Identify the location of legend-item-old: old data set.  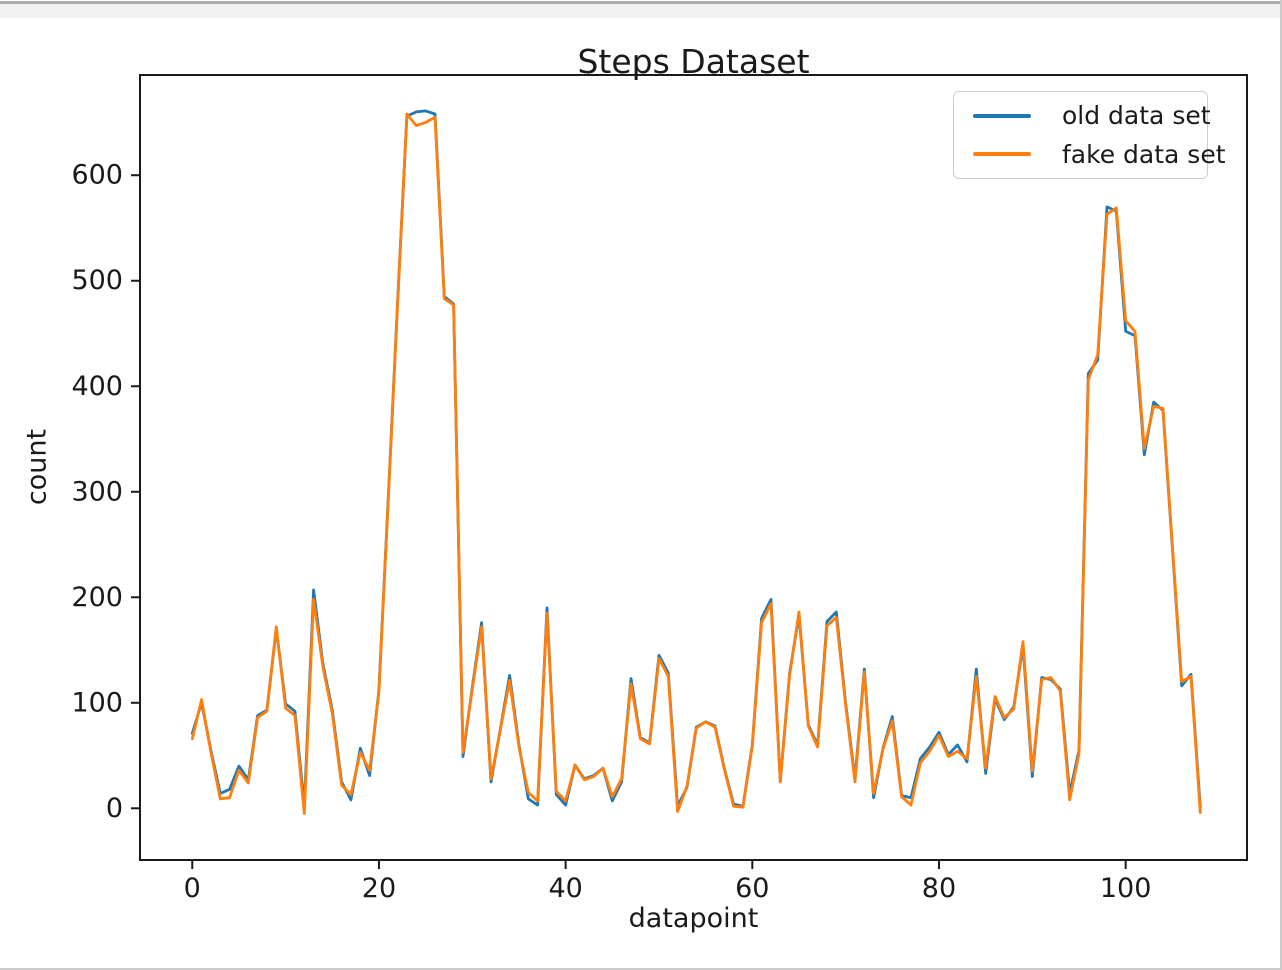
(1082, 115).